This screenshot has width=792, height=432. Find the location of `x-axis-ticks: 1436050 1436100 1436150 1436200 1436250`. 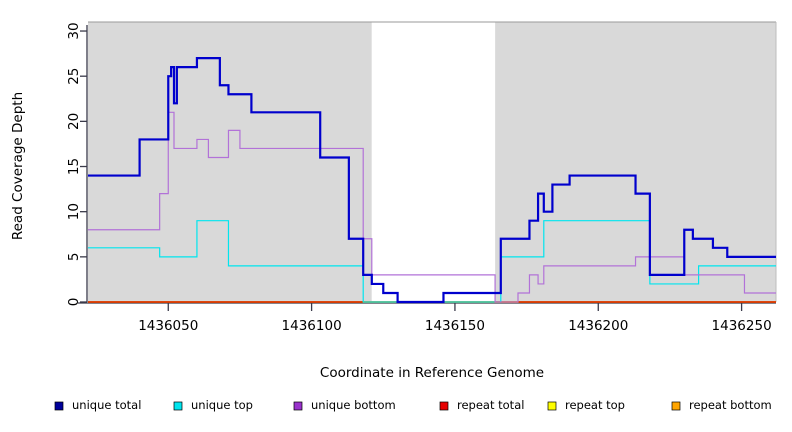

x-axis-ticks: 1436050 1436100 1436150 1436200 1436250 is located at coordinates (455, 318).